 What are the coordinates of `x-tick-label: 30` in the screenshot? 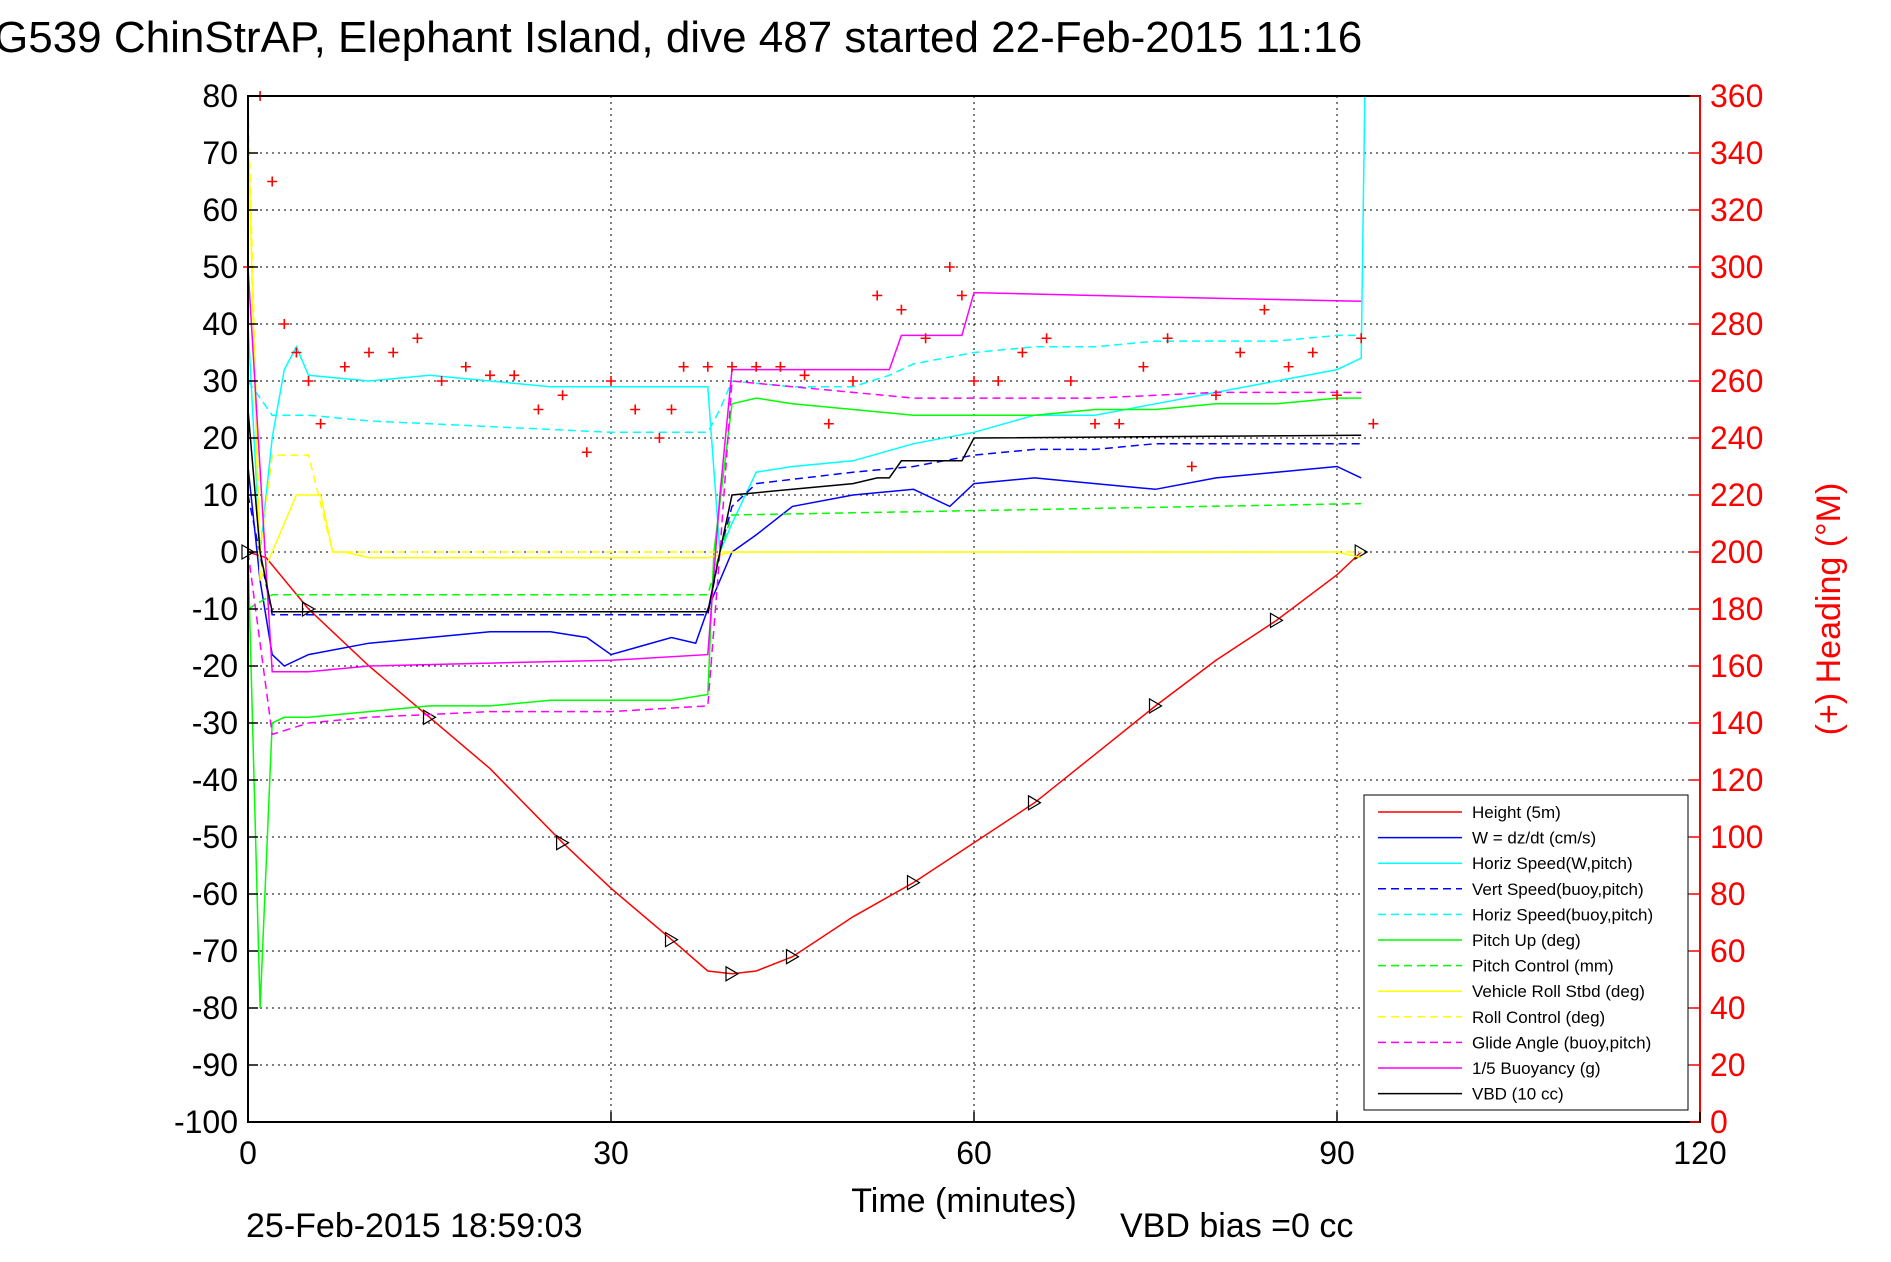 It's located at (611, 1153).